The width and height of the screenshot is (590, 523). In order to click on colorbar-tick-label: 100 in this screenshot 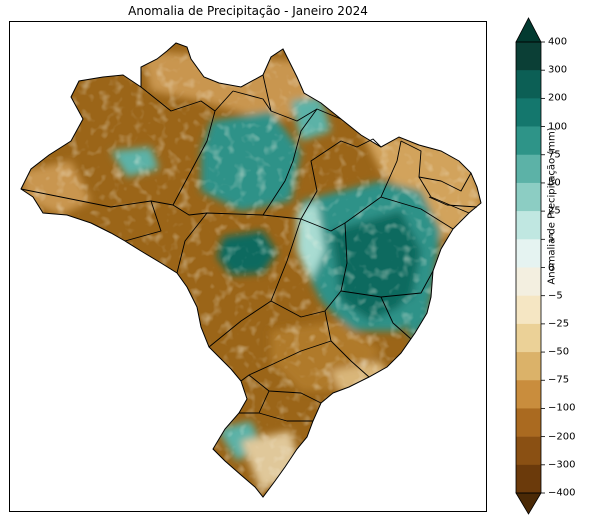, I will do `click(558, 127)`.